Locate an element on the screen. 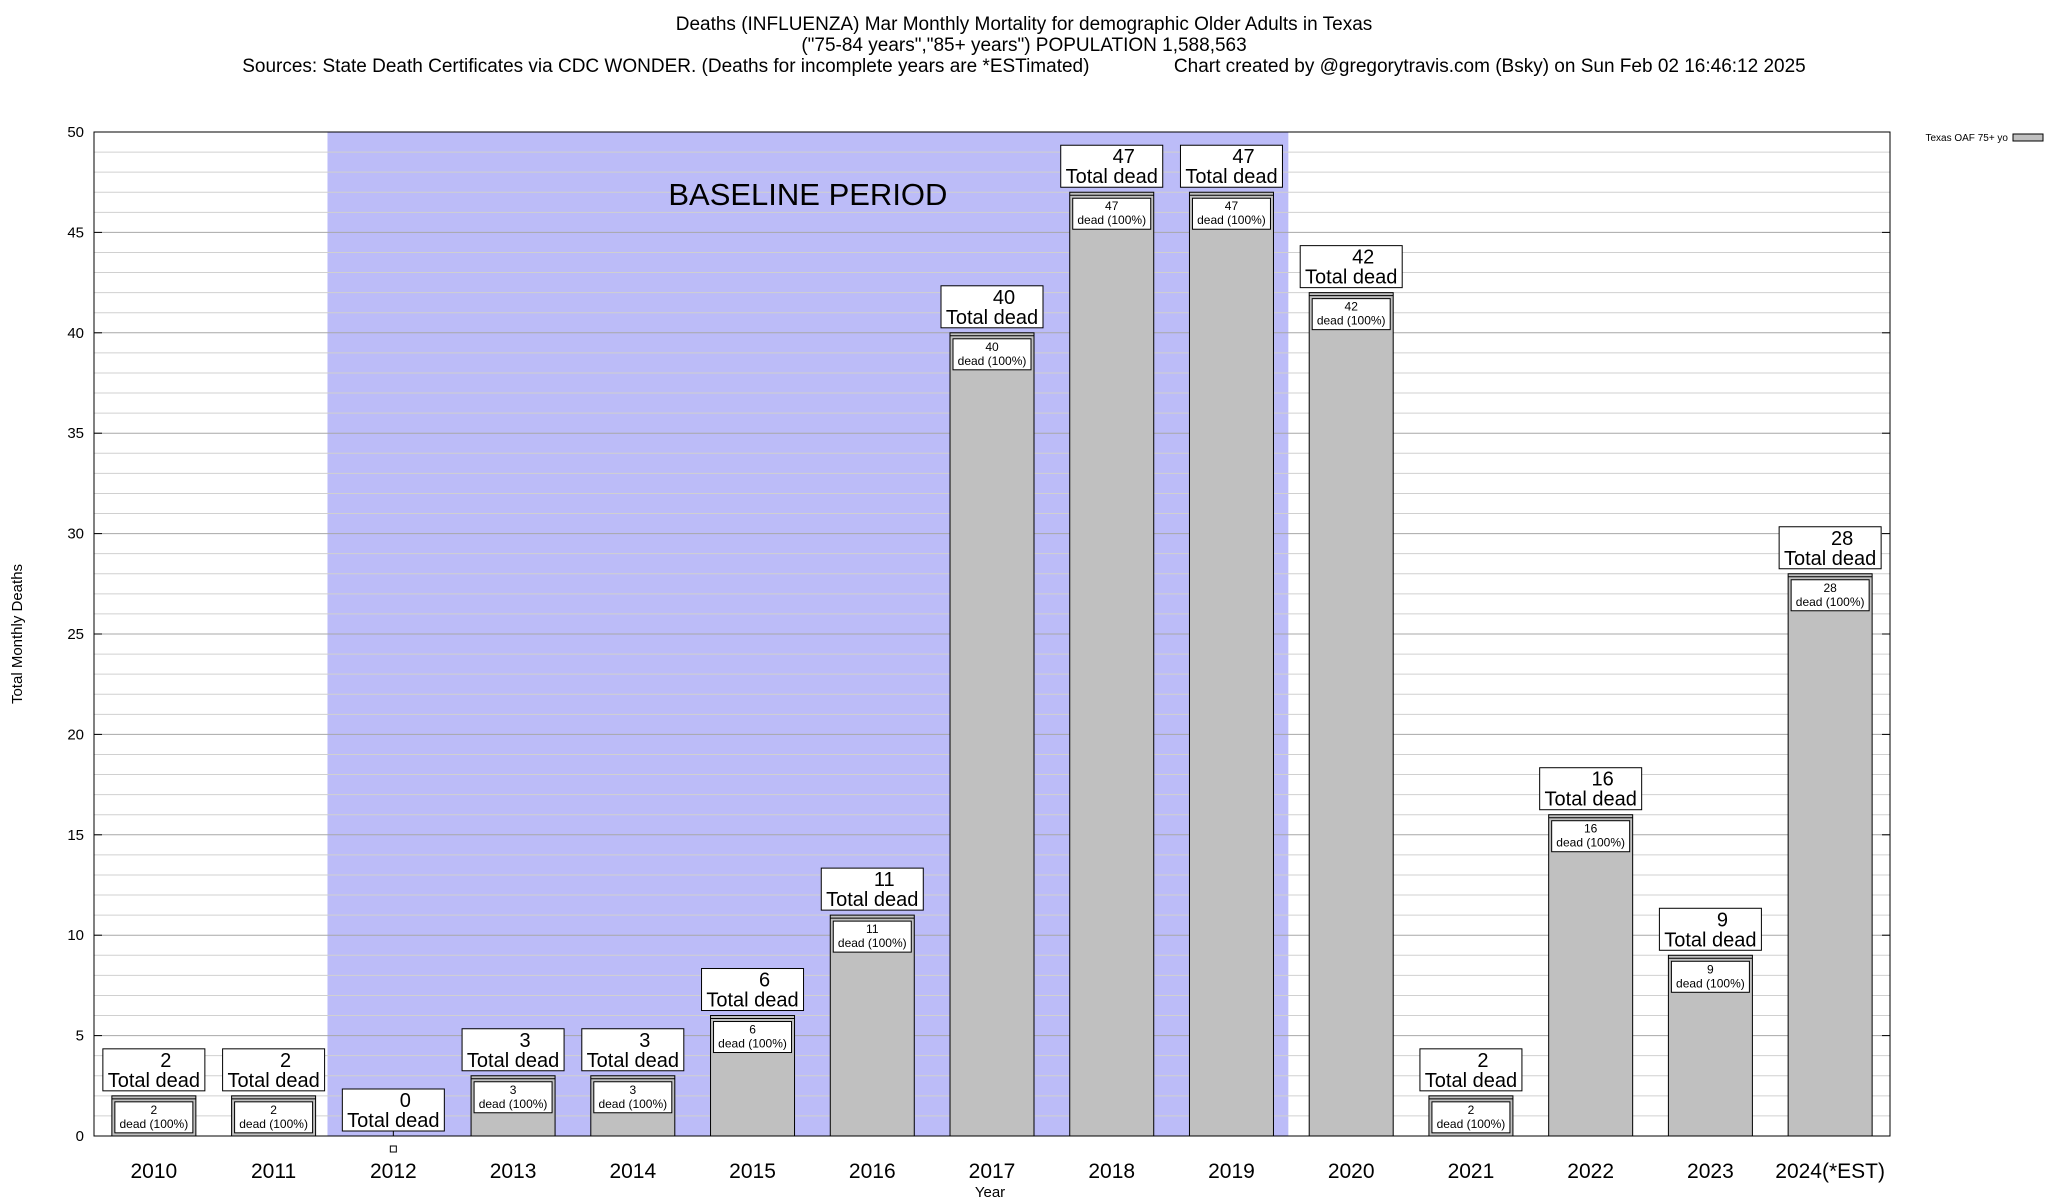  inner-label-value: 2 is located at coordinates (273, 1110).